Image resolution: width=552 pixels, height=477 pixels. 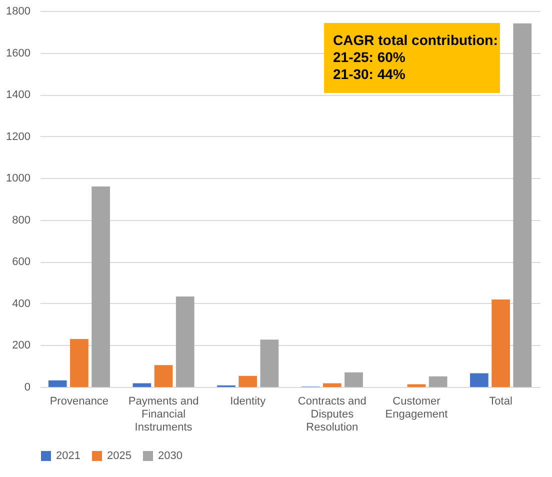 I want to click on legend-label: 2021, so click(x=68, y=456).